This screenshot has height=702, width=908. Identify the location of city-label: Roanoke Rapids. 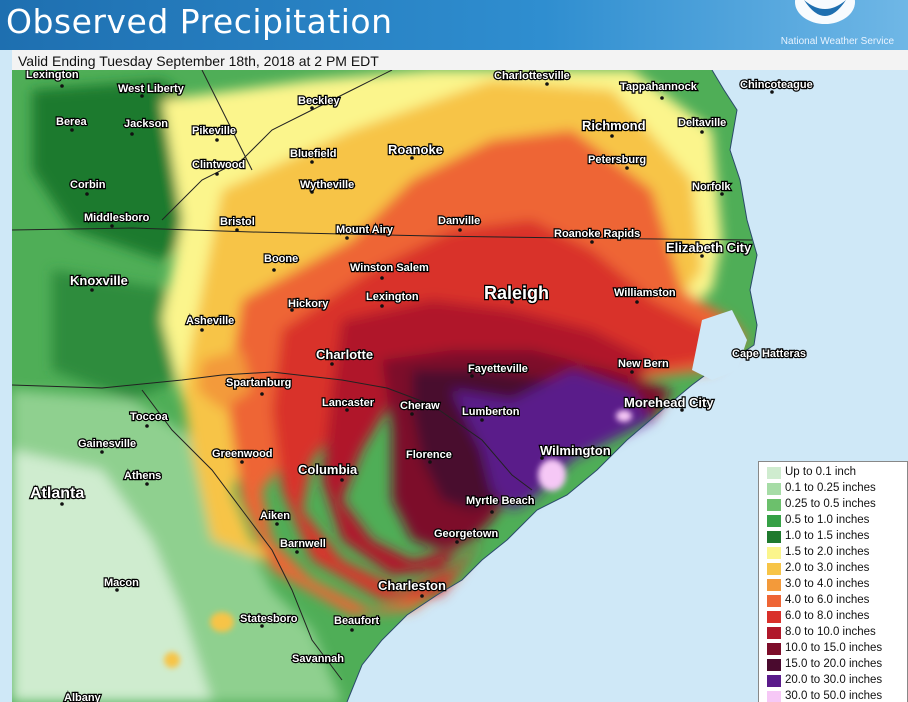
(597, 234).